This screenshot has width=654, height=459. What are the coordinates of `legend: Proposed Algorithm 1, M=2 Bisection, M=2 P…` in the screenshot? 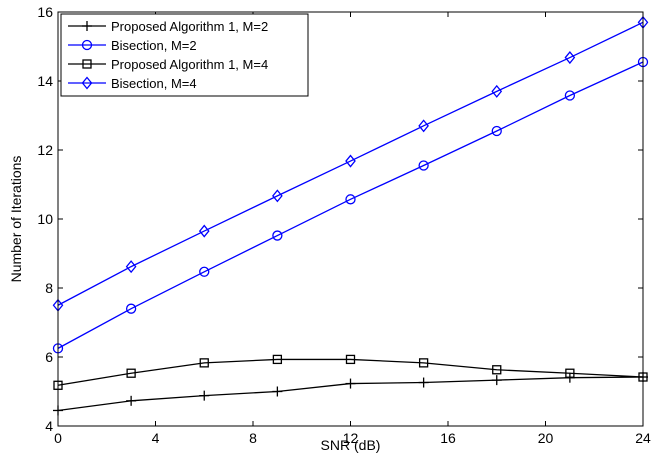 It's located at (184, 55).